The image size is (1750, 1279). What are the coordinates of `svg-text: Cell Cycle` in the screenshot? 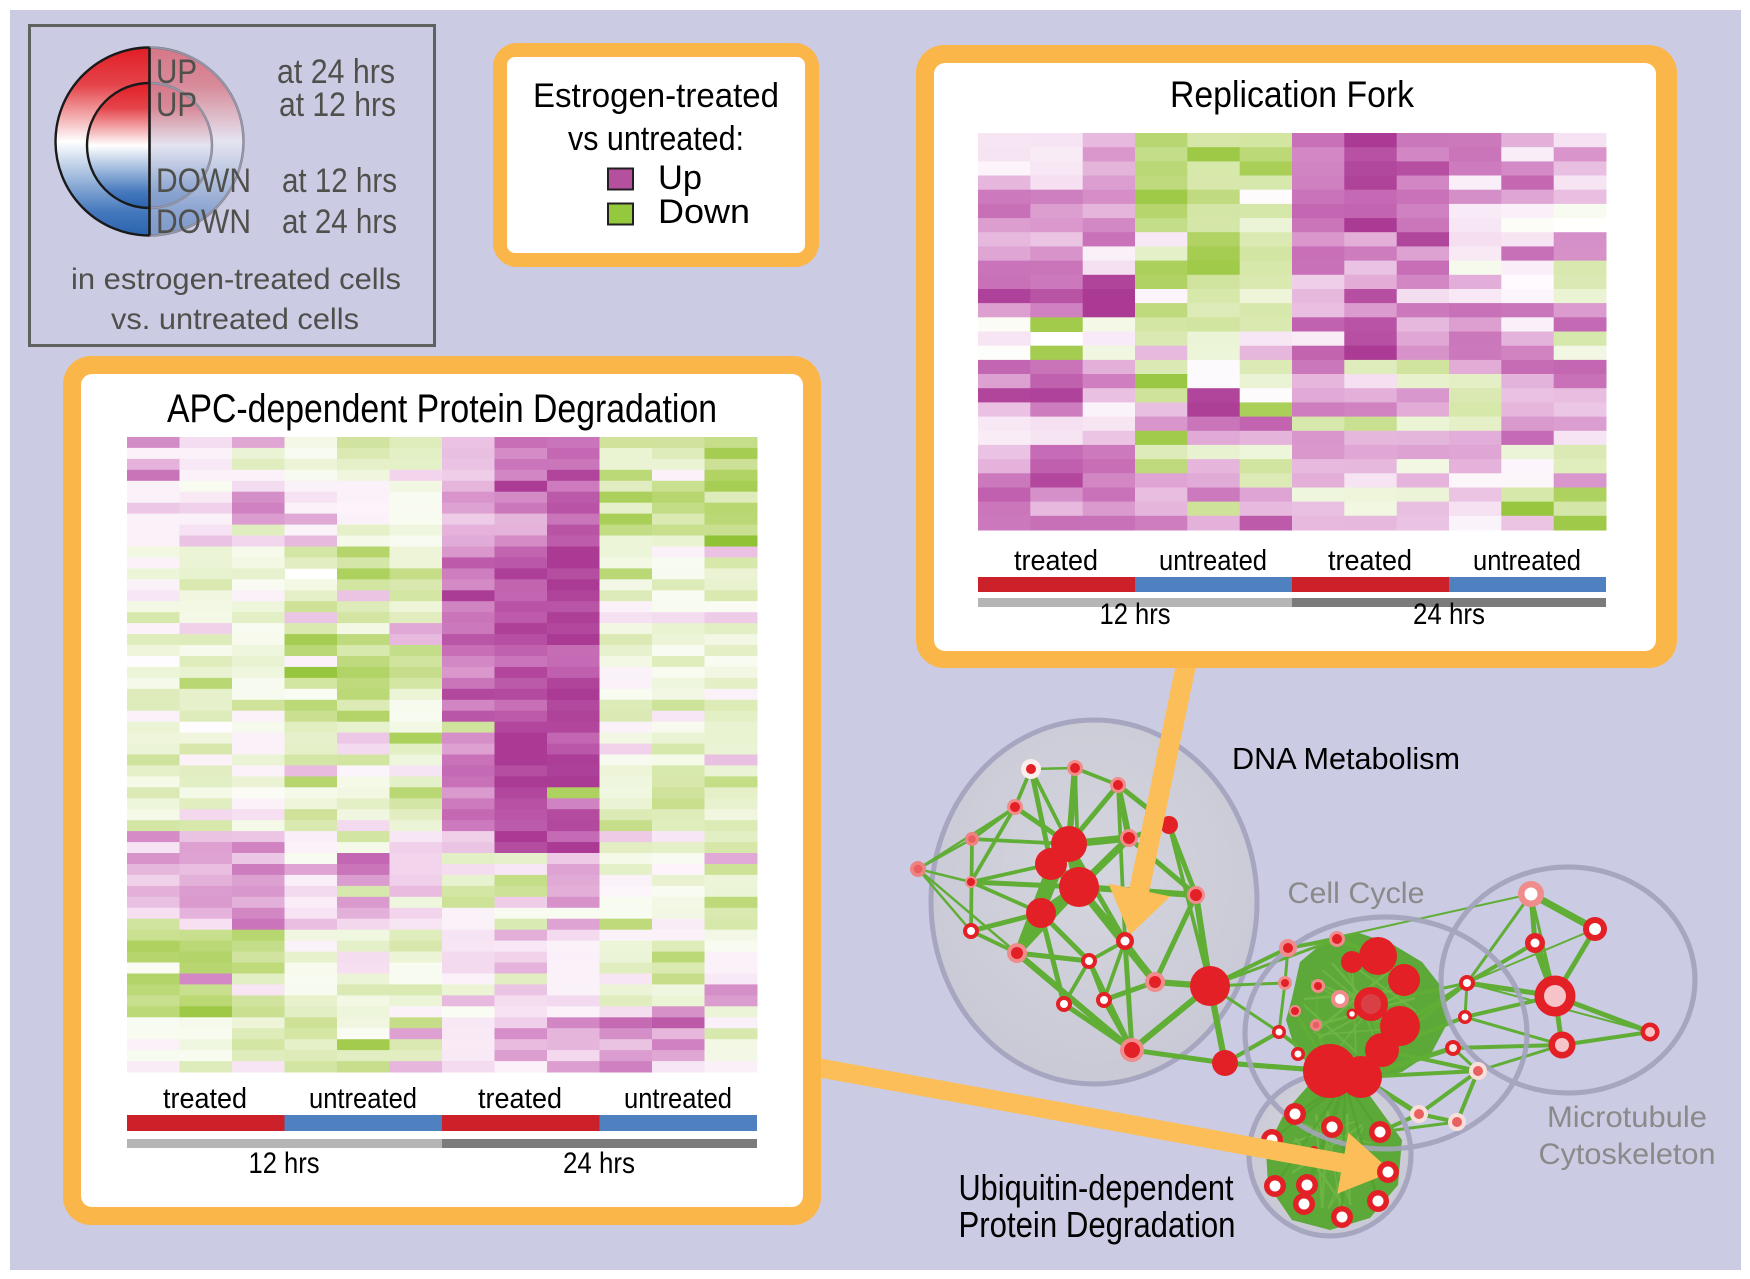 It's located at (1356, 893).